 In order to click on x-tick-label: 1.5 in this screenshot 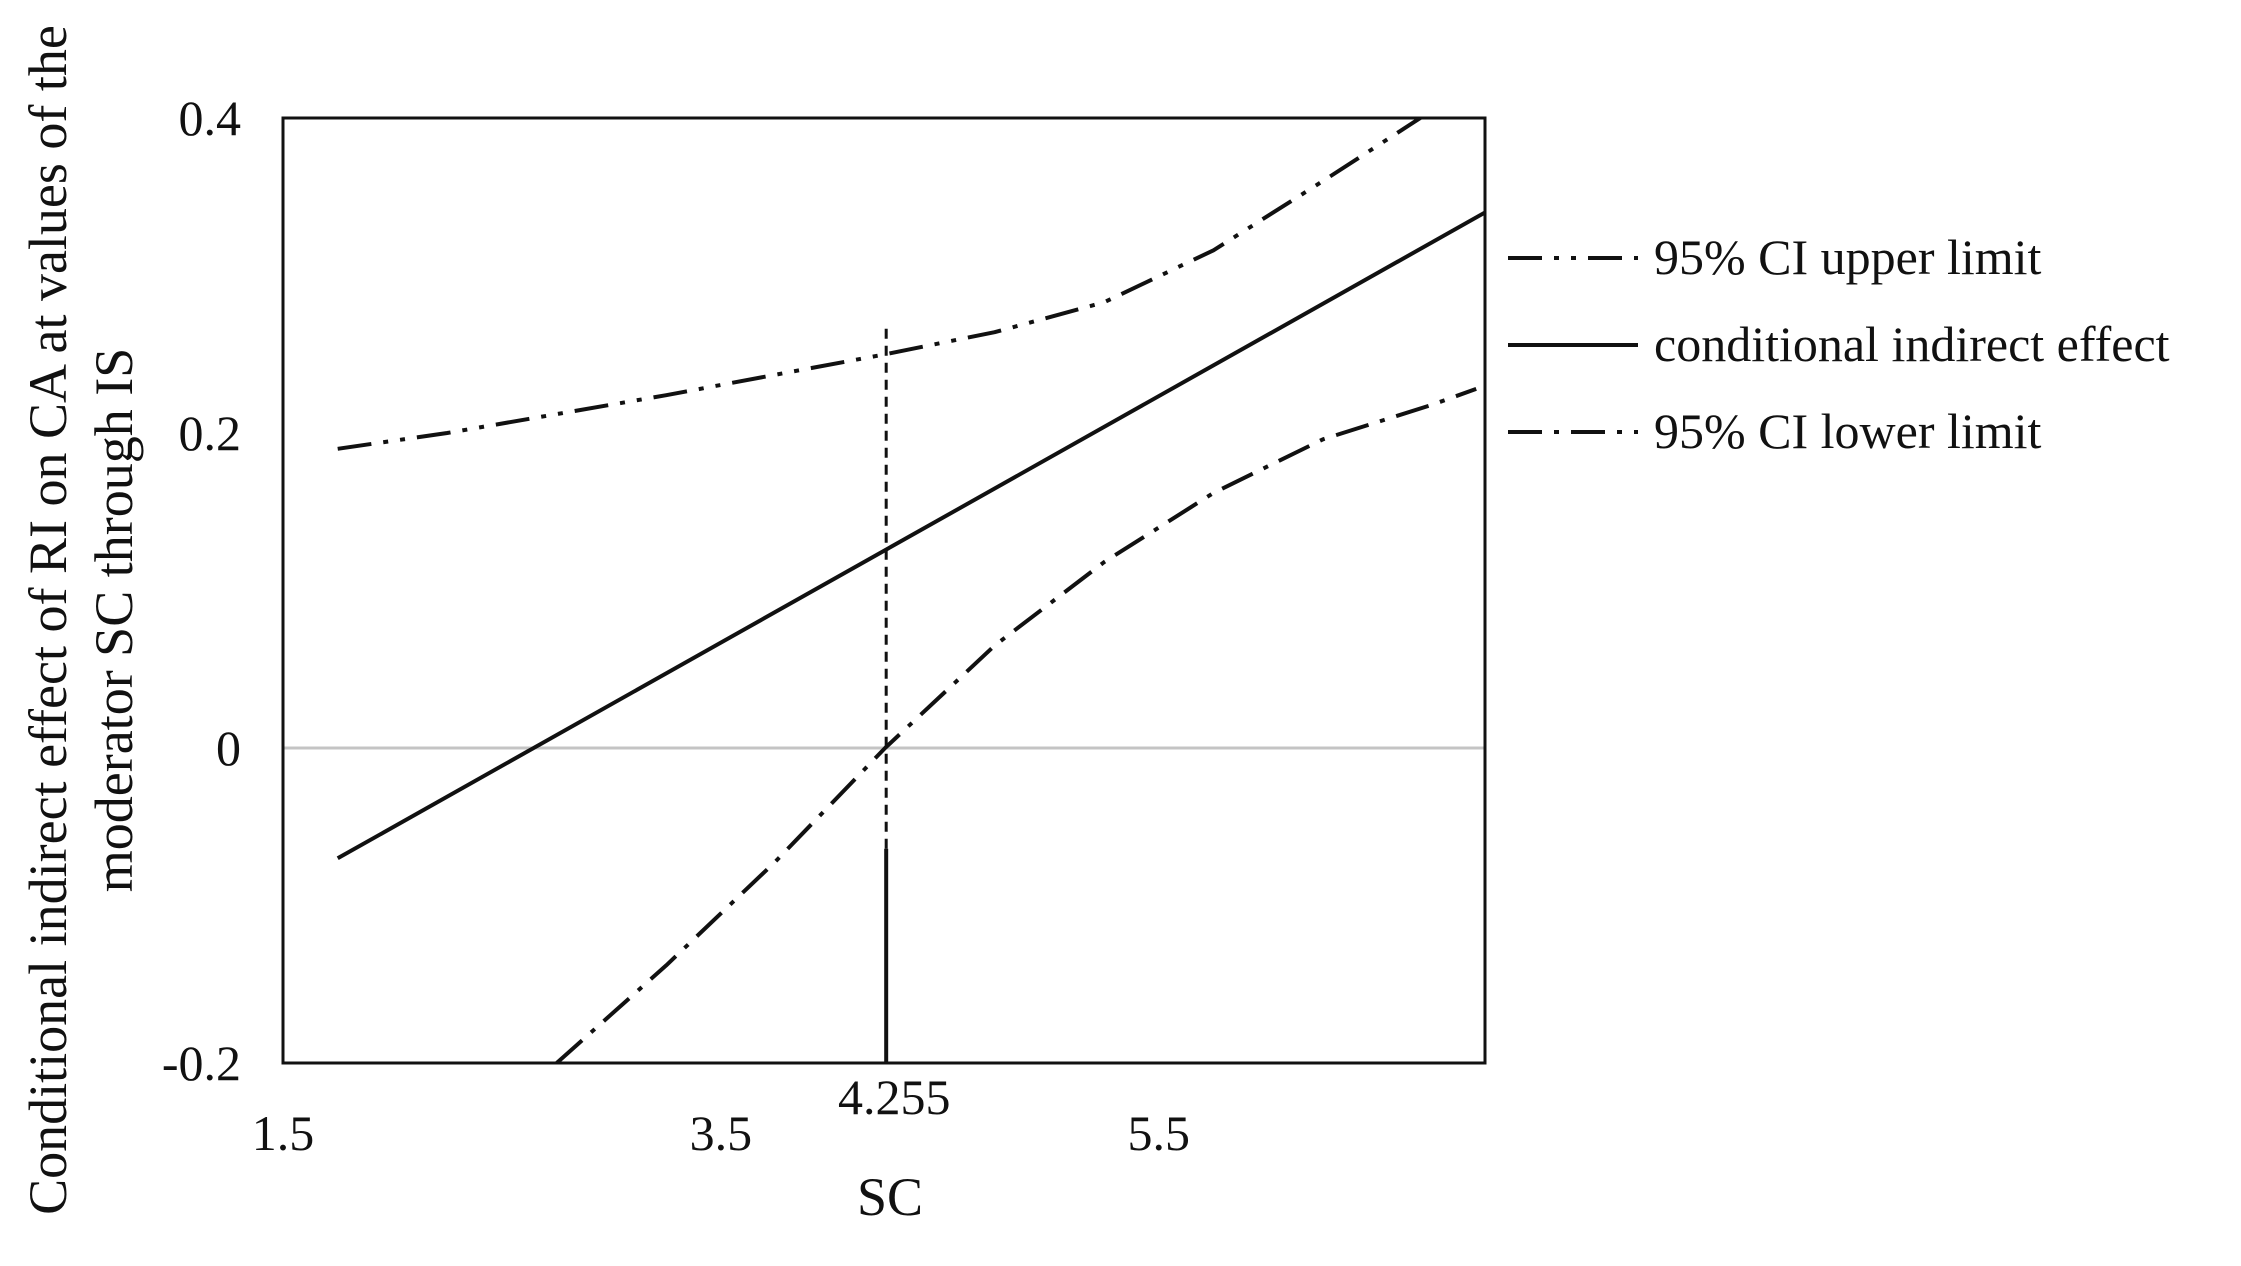, I will do `click(283, 1133)`.